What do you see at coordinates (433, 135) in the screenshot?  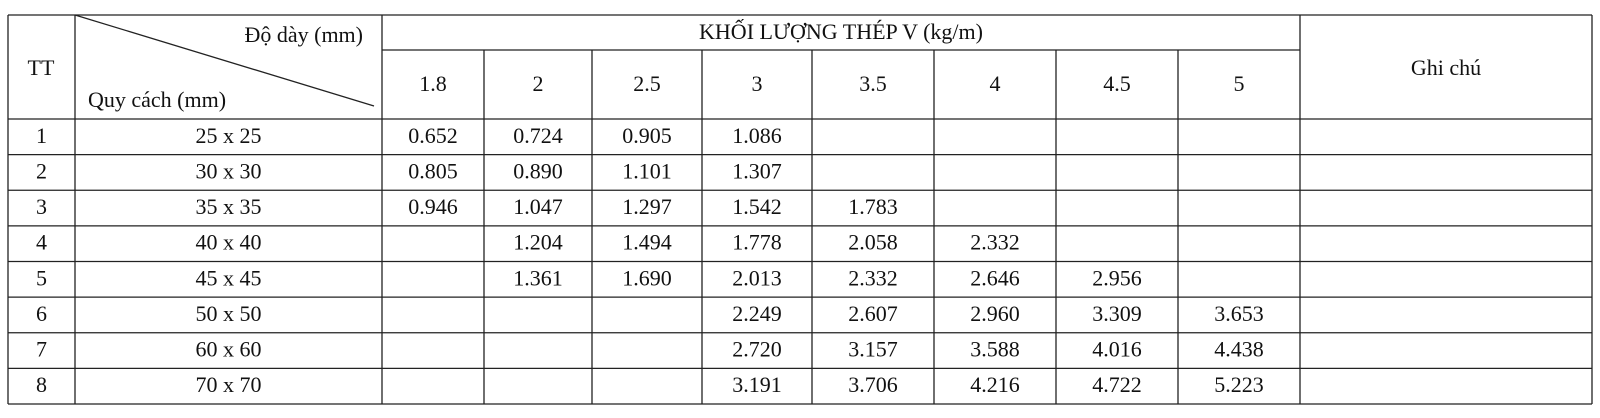 I see `weight-cell: 0.652` at bounding box center [433, 135].